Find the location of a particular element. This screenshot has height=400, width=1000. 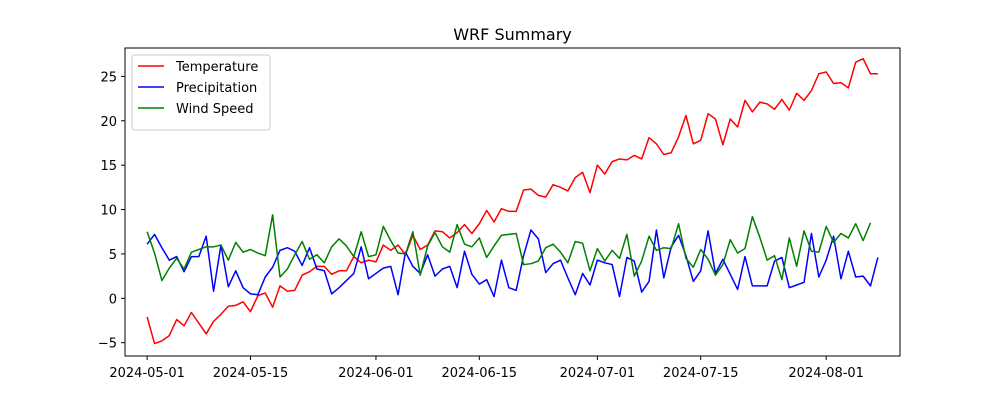

y-tick-label: 10 is located at coordinates (108, 211).